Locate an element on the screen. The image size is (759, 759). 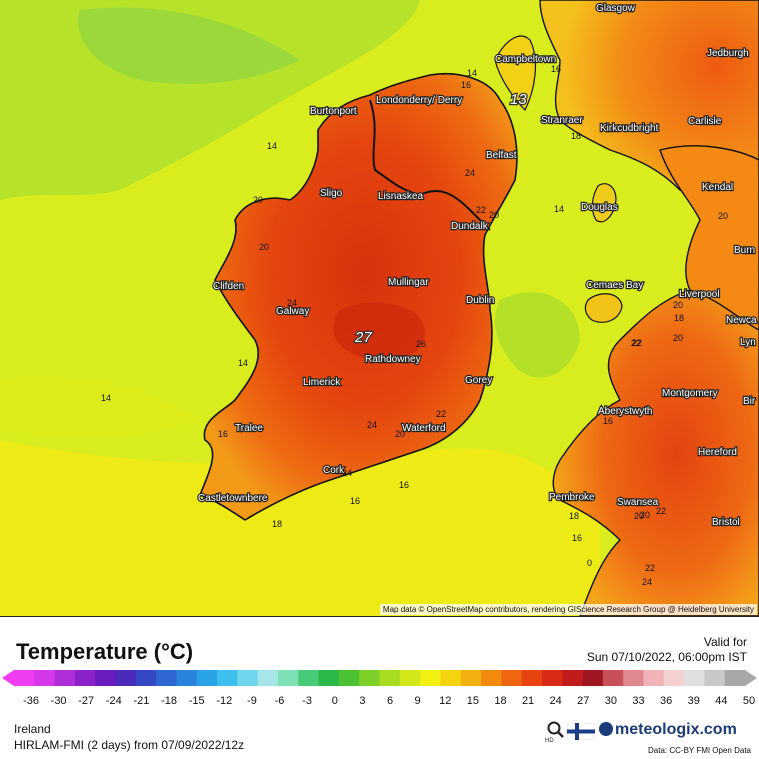
scale-tick-label: -9 is located at coordinates (252, 701).